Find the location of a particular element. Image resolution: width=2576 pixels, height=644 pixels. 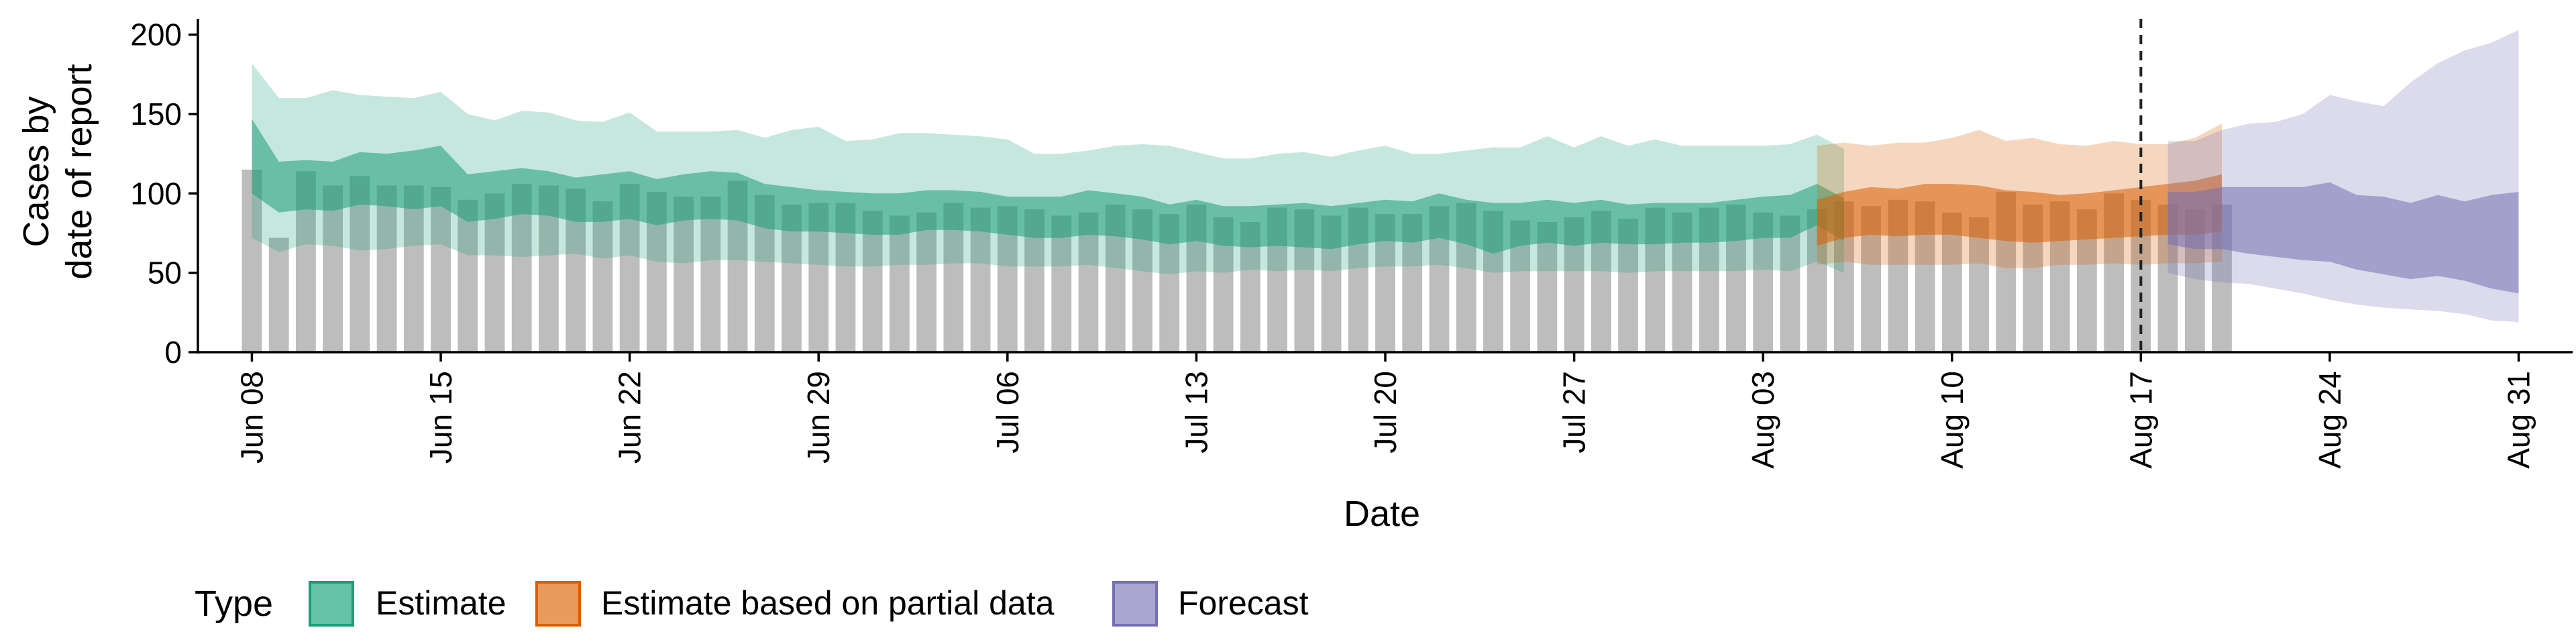

y-tick-label: 200 is located at coordinates (156, 34).